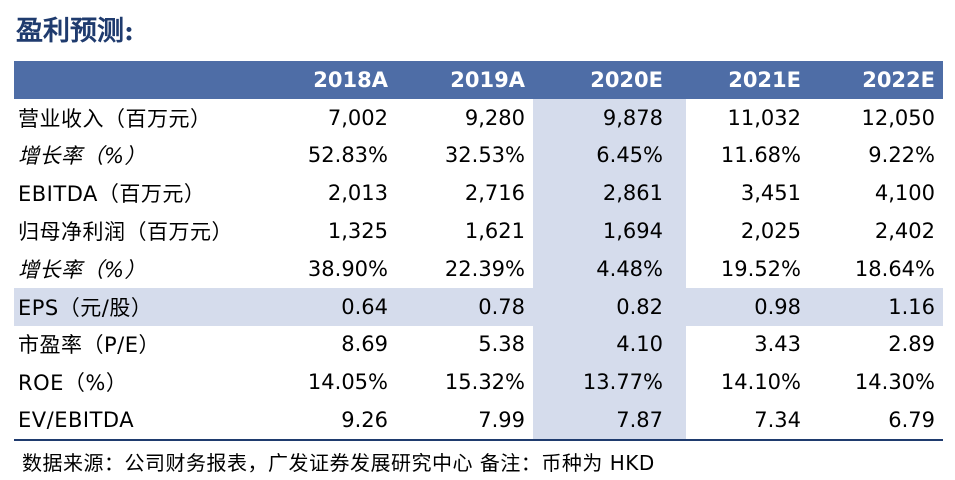 Image resolution: width=955 pixels, height=480 pixels. Describe the element at coordinates (89, 345) in the screenshot. I see `row-label: 市盈率（P/E）` at that location.